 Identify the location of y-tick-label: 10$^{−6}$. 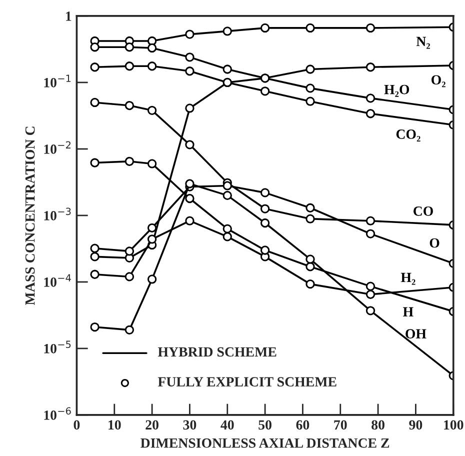
(57, 413).